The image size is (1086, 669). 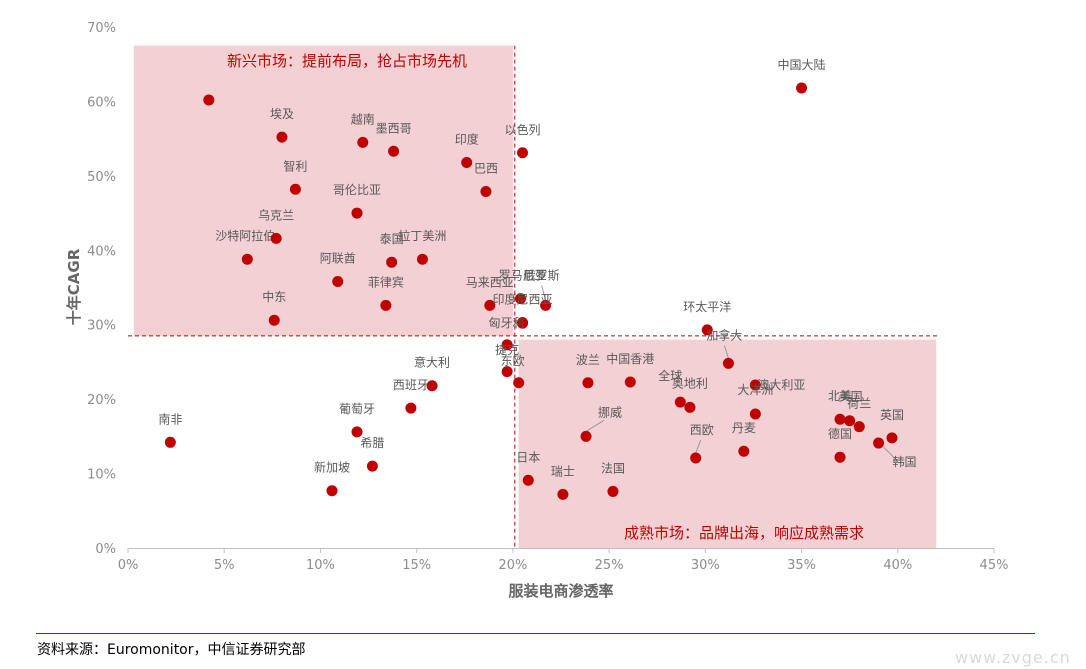 I want to click on data-point-菲律宾, so click(x=386, y=305).